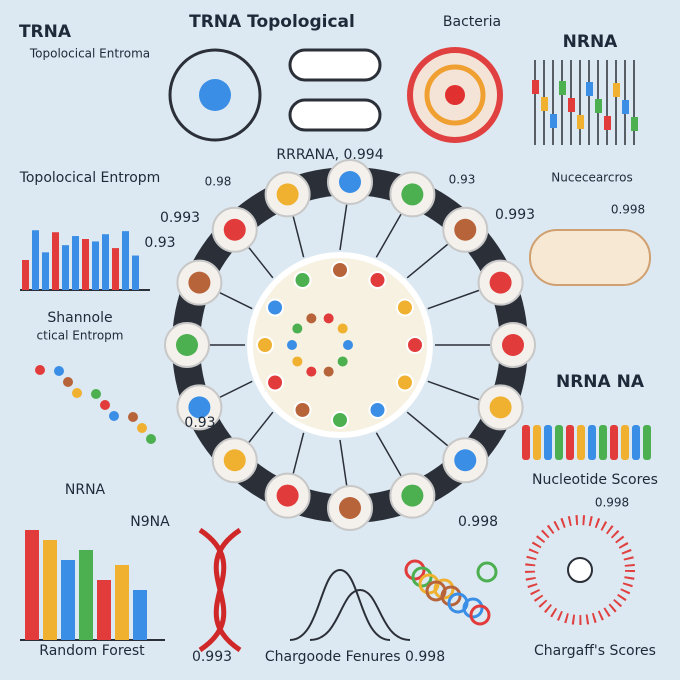  Describe the element at coordinates (595, 651) in the screenshot. I see `label: Chargaff's Scores` at that location.